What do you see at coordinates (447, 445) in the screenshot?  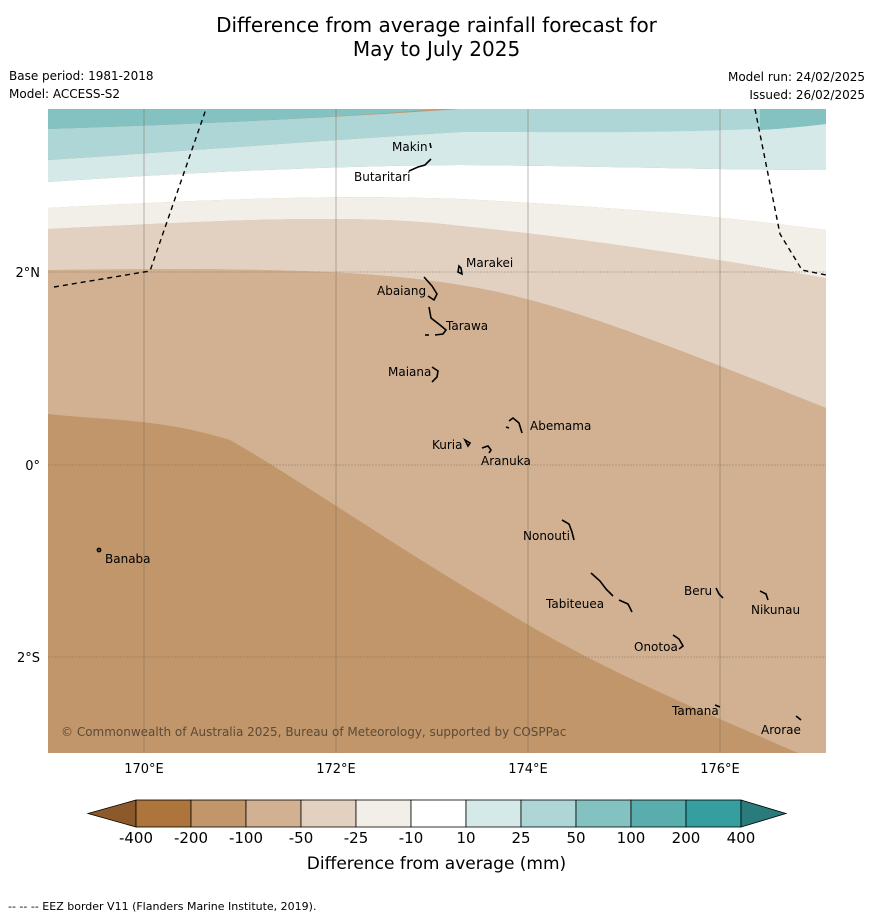 I see `label-kuria: Kuria` at bounding box center [447, 445].